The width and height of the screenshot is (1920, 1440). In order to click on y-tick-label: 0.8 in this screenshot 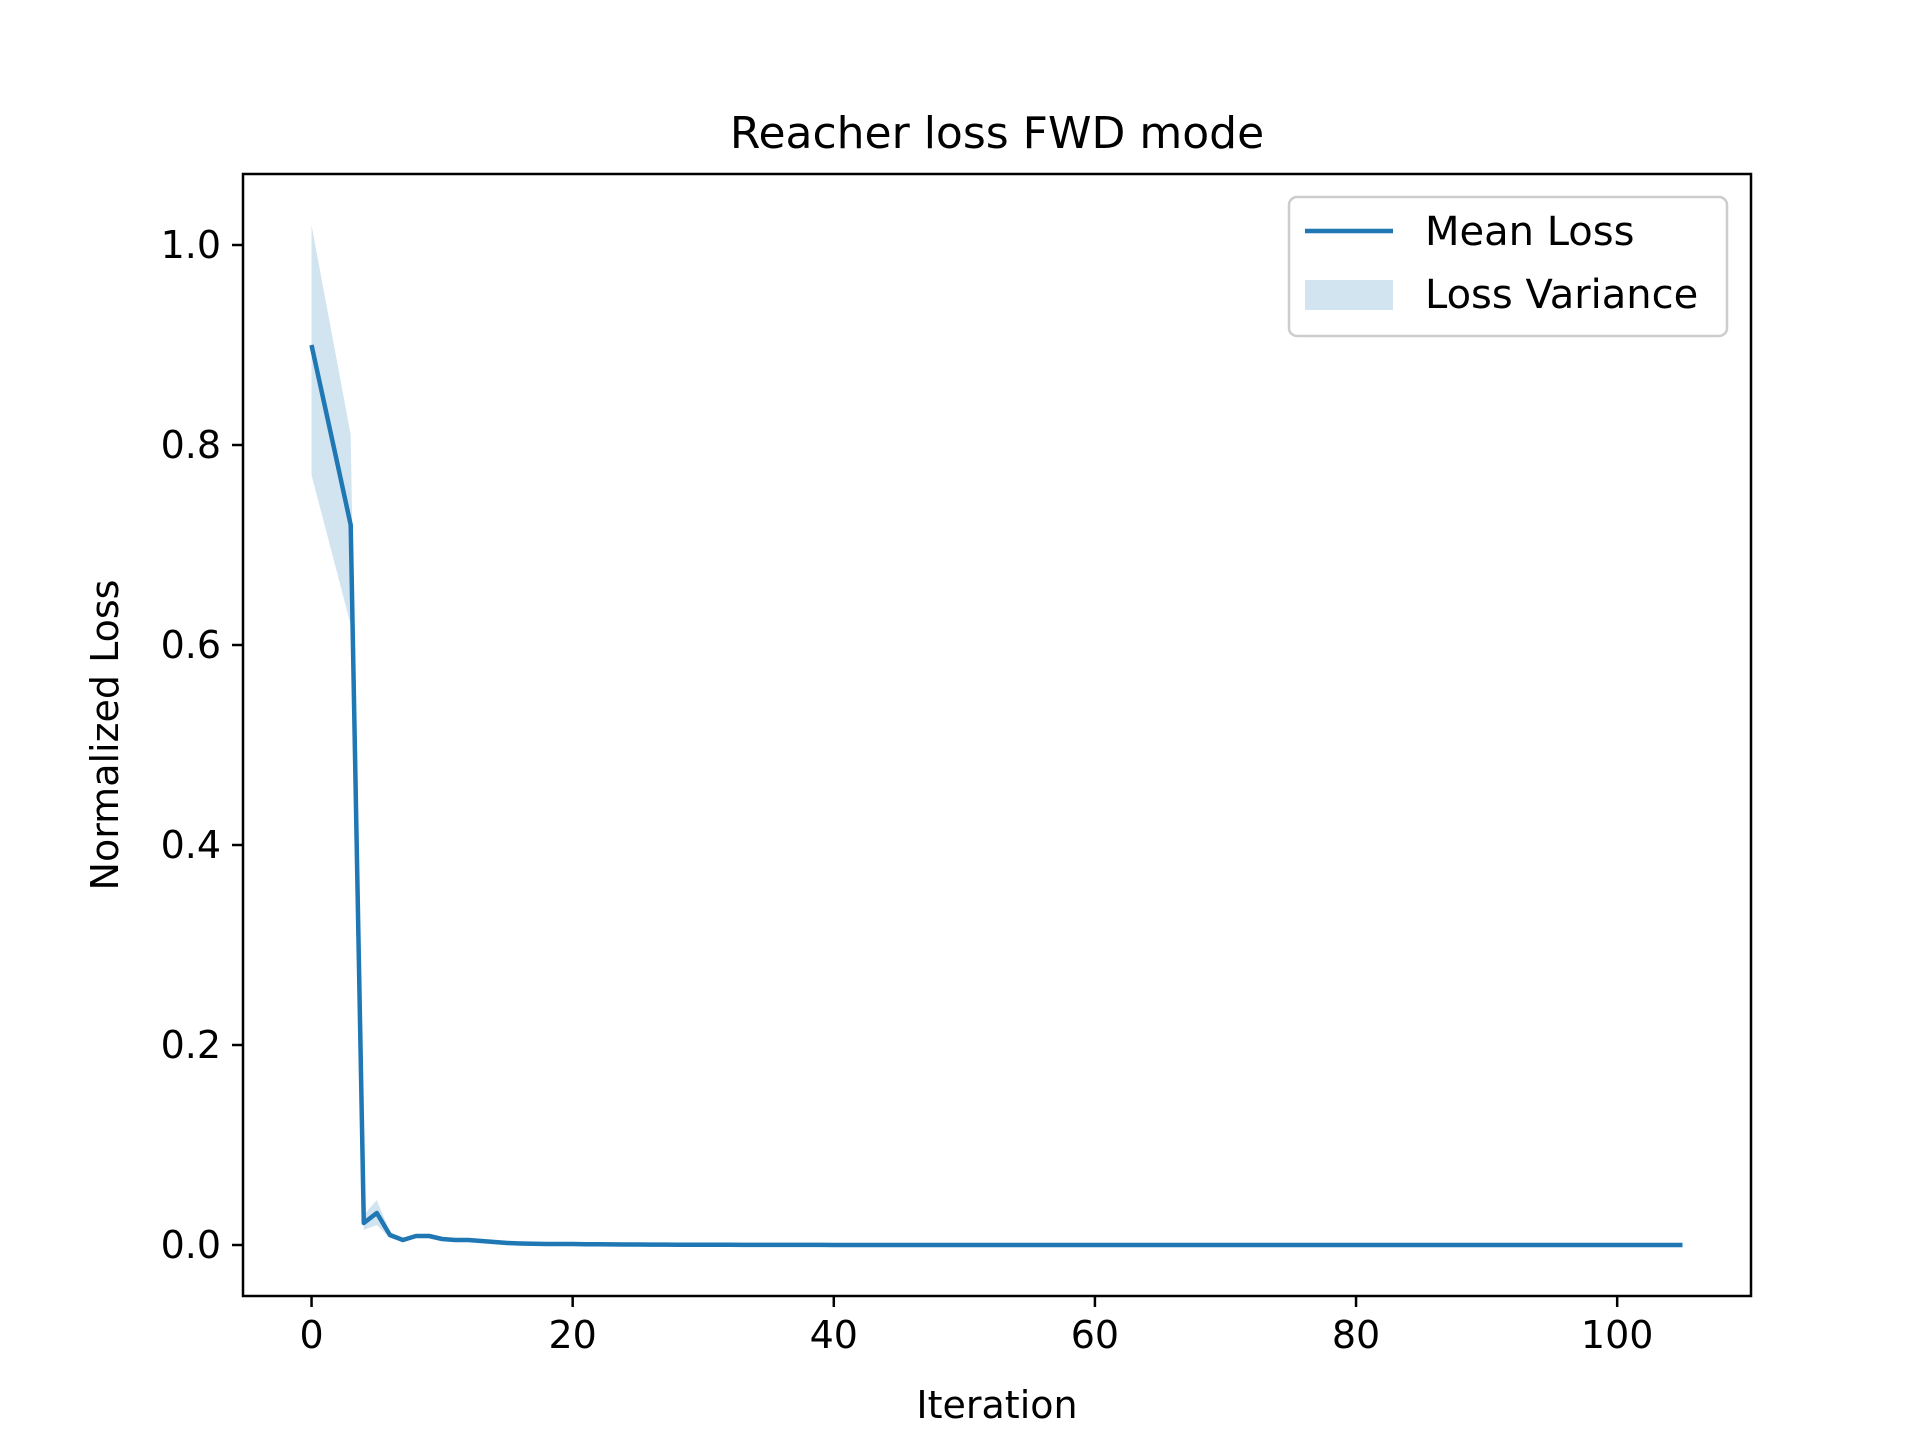, I will do `click(191, 445)`.